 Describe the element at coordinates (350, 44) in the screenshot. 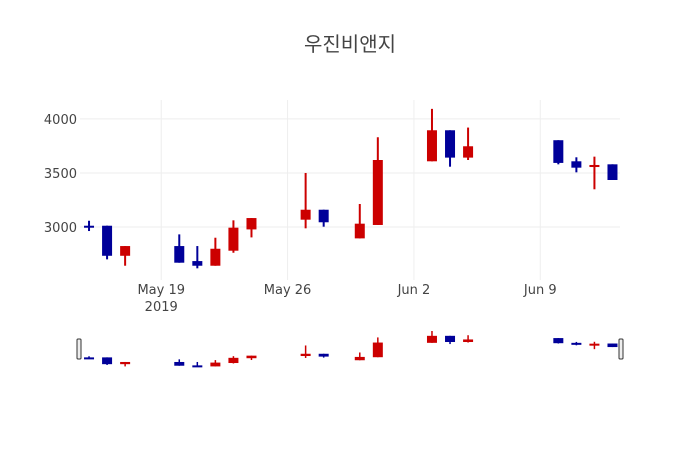

I see `chart-title: 우진비앤지` at that location.